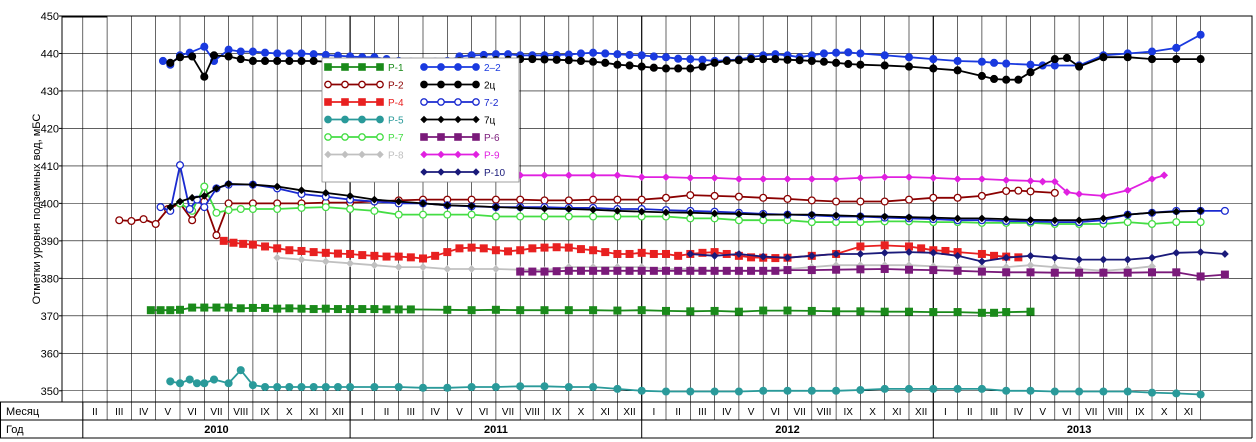  I want to click on y-axis-label: Отметки уровня подземных вод, мБС, so click(37, 209).